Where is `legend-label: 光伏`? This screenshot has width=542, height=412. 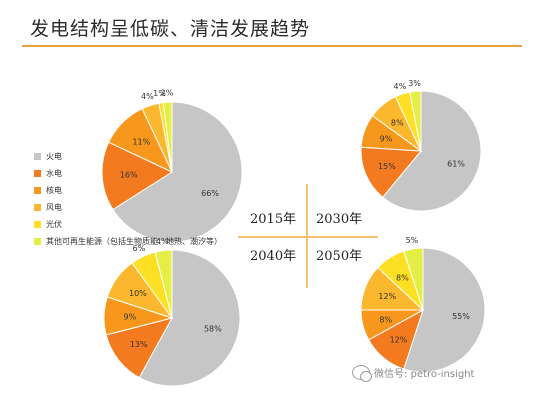
legend-label: 光伏 is located at coordinates (54, 224).